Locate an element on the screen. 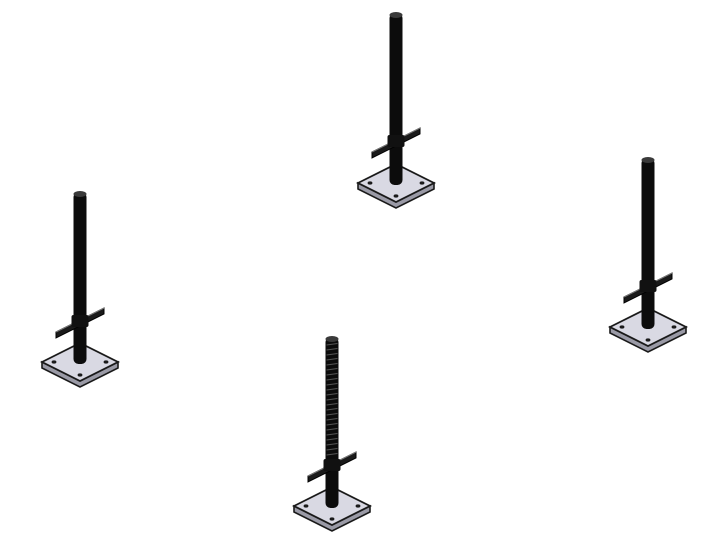  screw-jack-right is located at coordinates (648, 255).